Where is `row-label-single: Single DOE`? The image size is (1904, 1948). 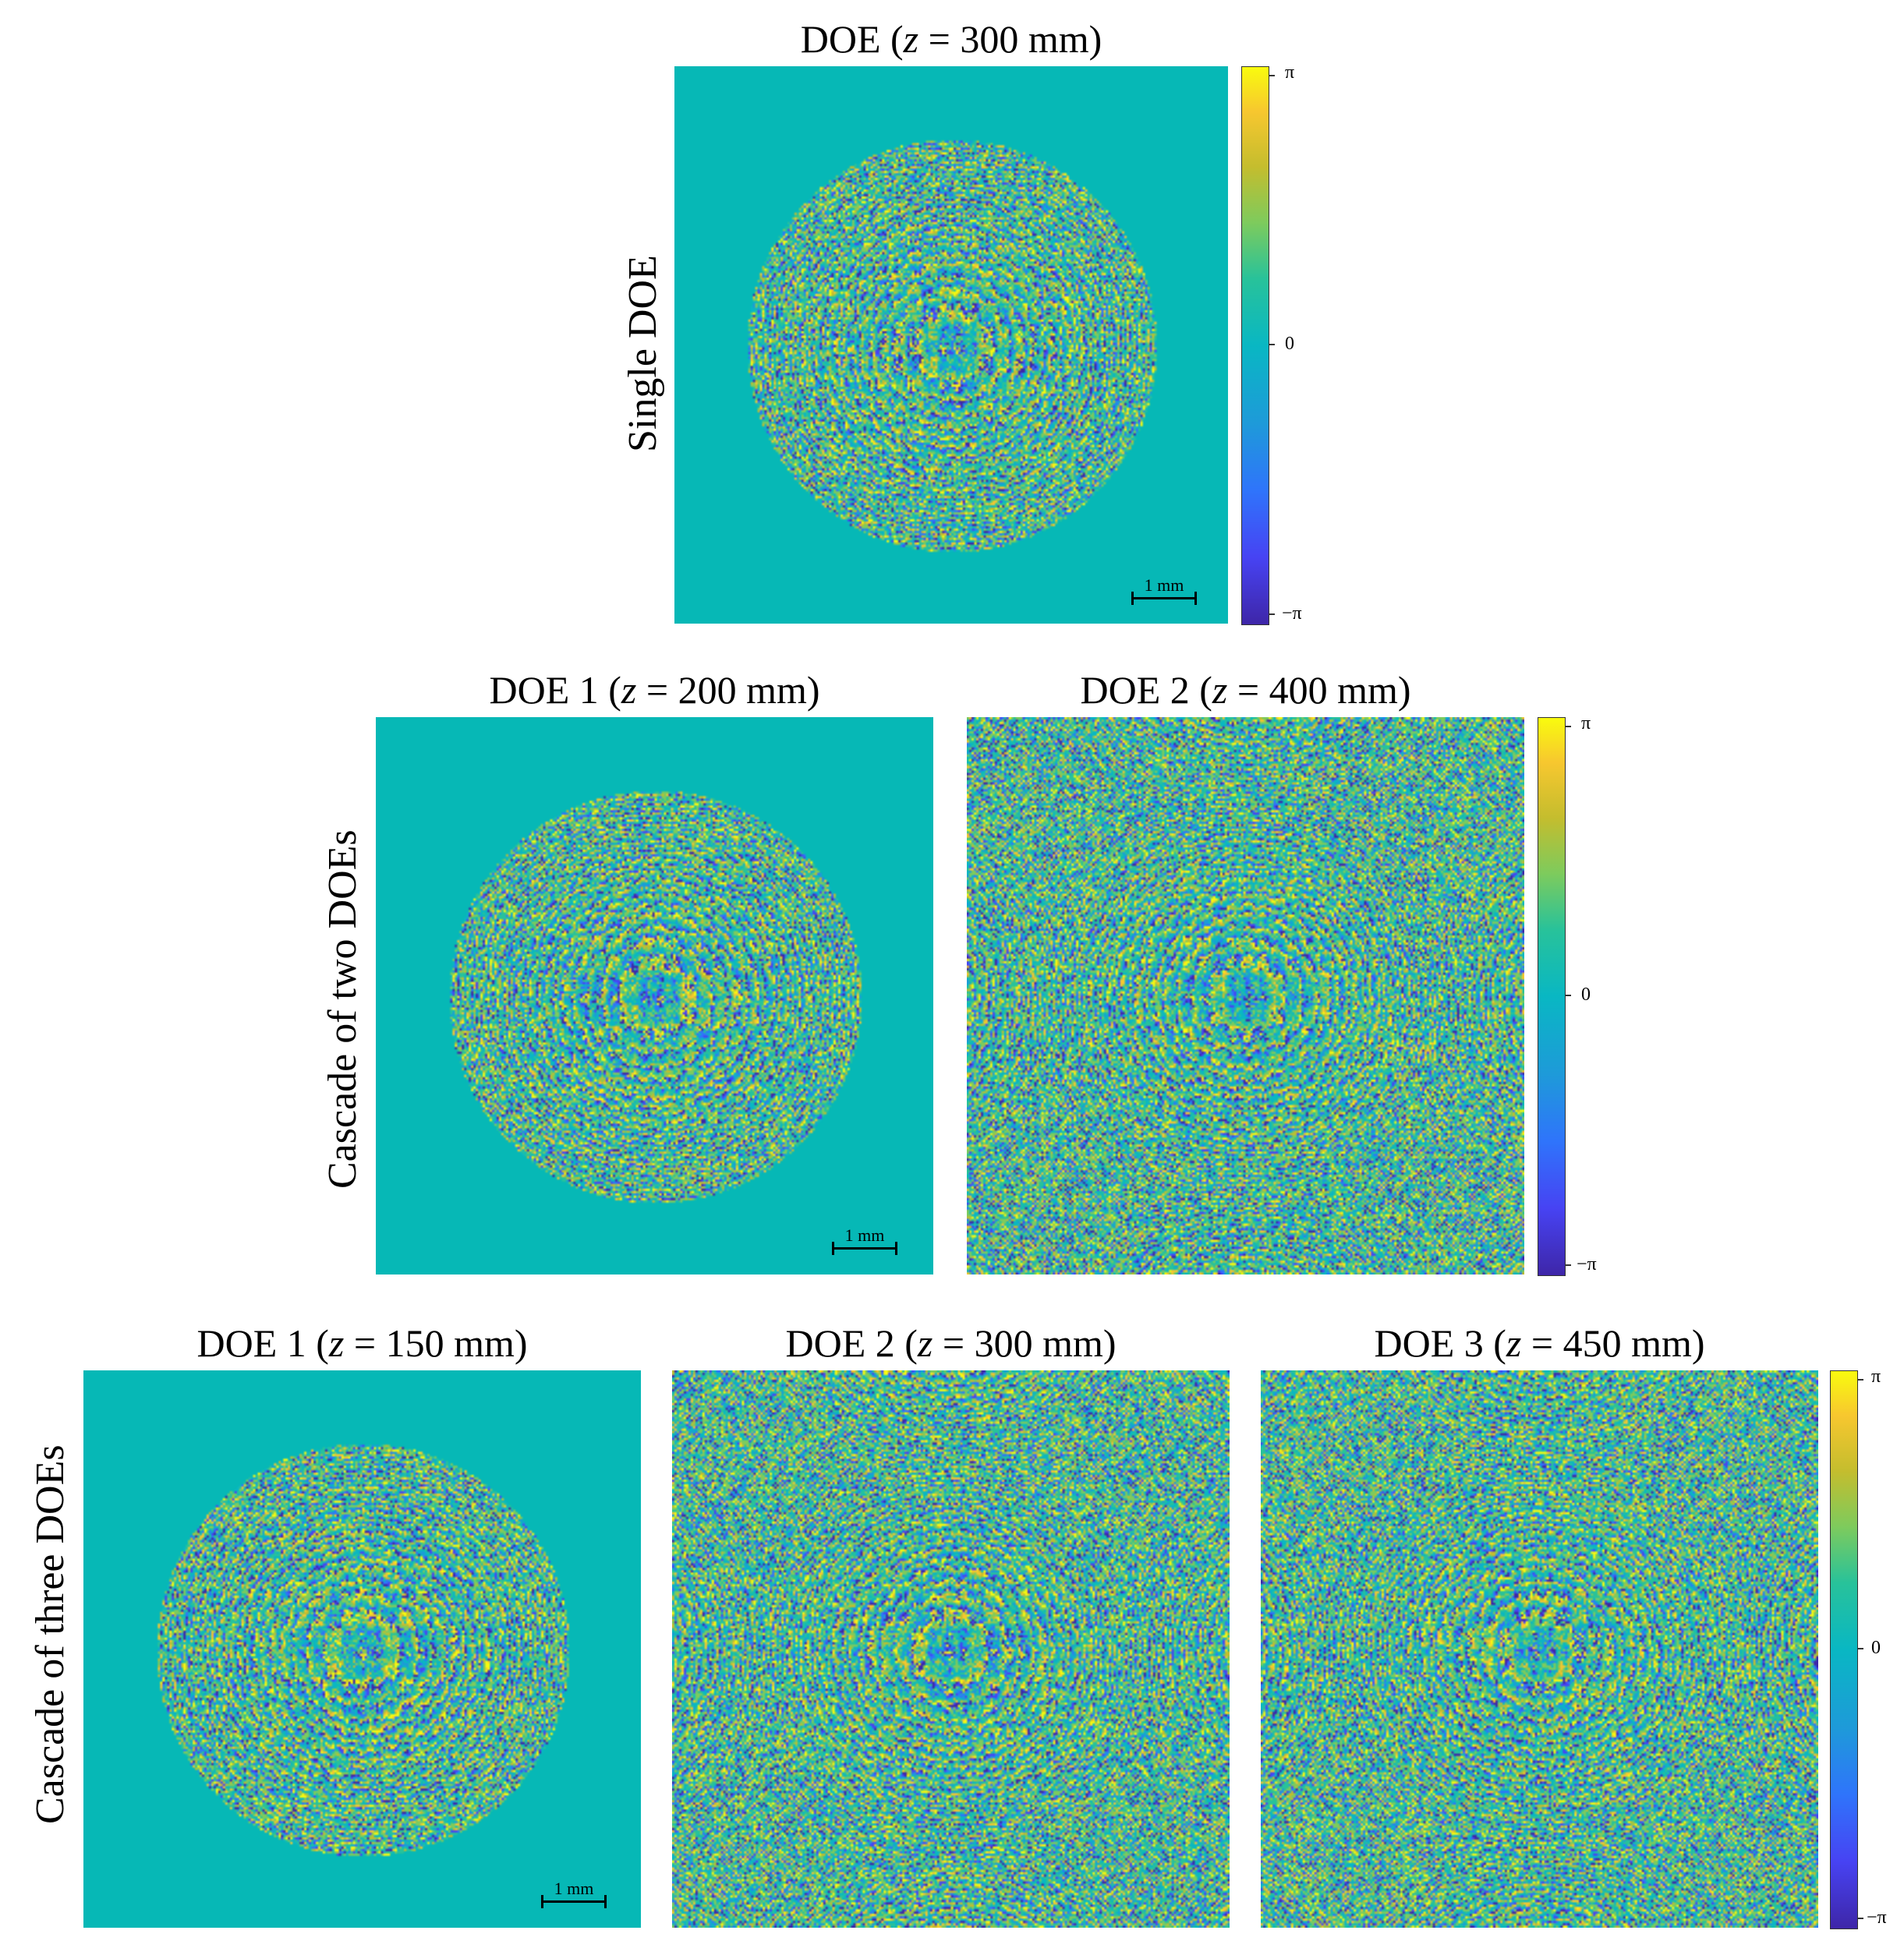
row-label-single: Single DOE is located at coordinates (643, 353).